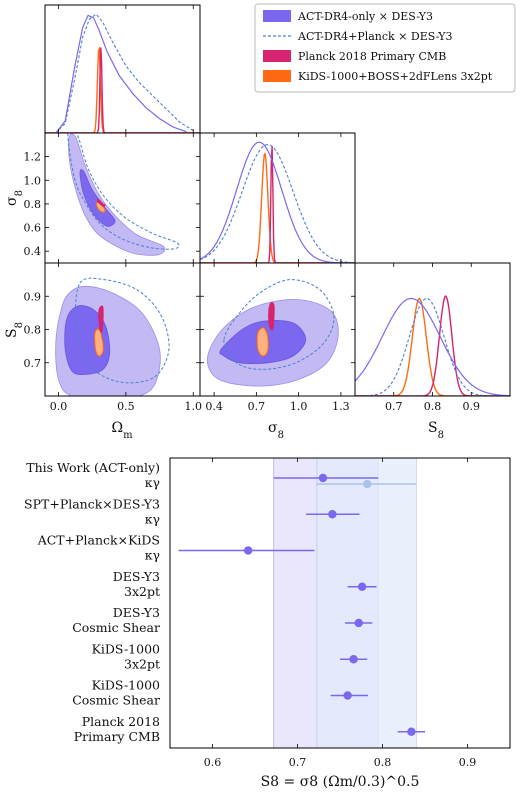 This screenshot has height=799, width=520. What do you see at coordinates (468, 762) in the screenshot?
I see `eb-x-tick-label: 0.9` at bounding box center [468, 762].